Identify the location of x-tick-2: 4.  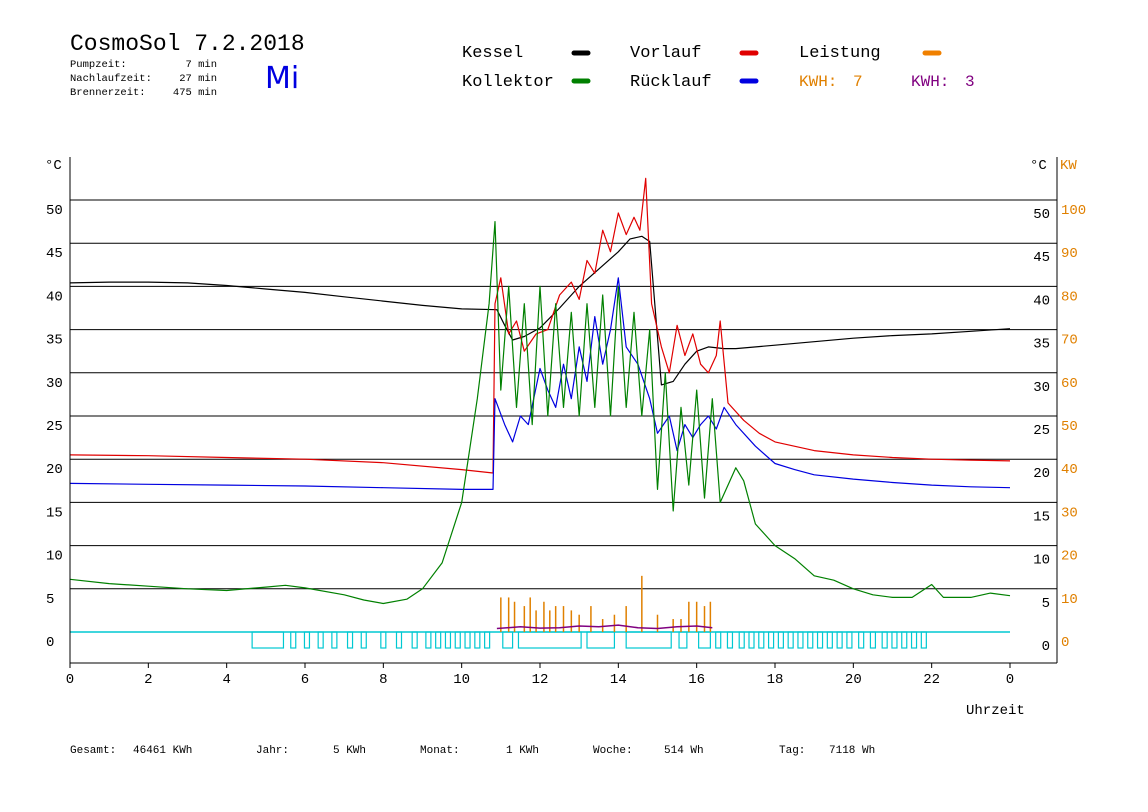
(226, 680).